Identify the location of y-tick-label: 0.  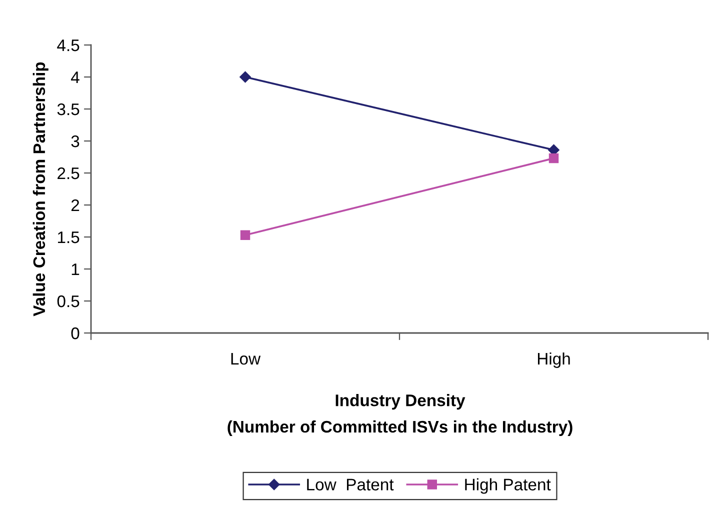
(75, 333).